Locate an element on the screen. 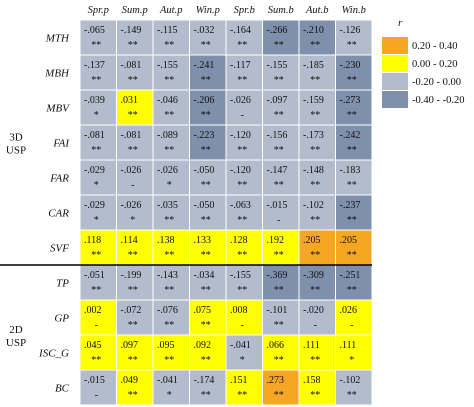 This screenshot has height=407, width=474. heatmap-cell: -.015 - is located at coordinates (98, 387).